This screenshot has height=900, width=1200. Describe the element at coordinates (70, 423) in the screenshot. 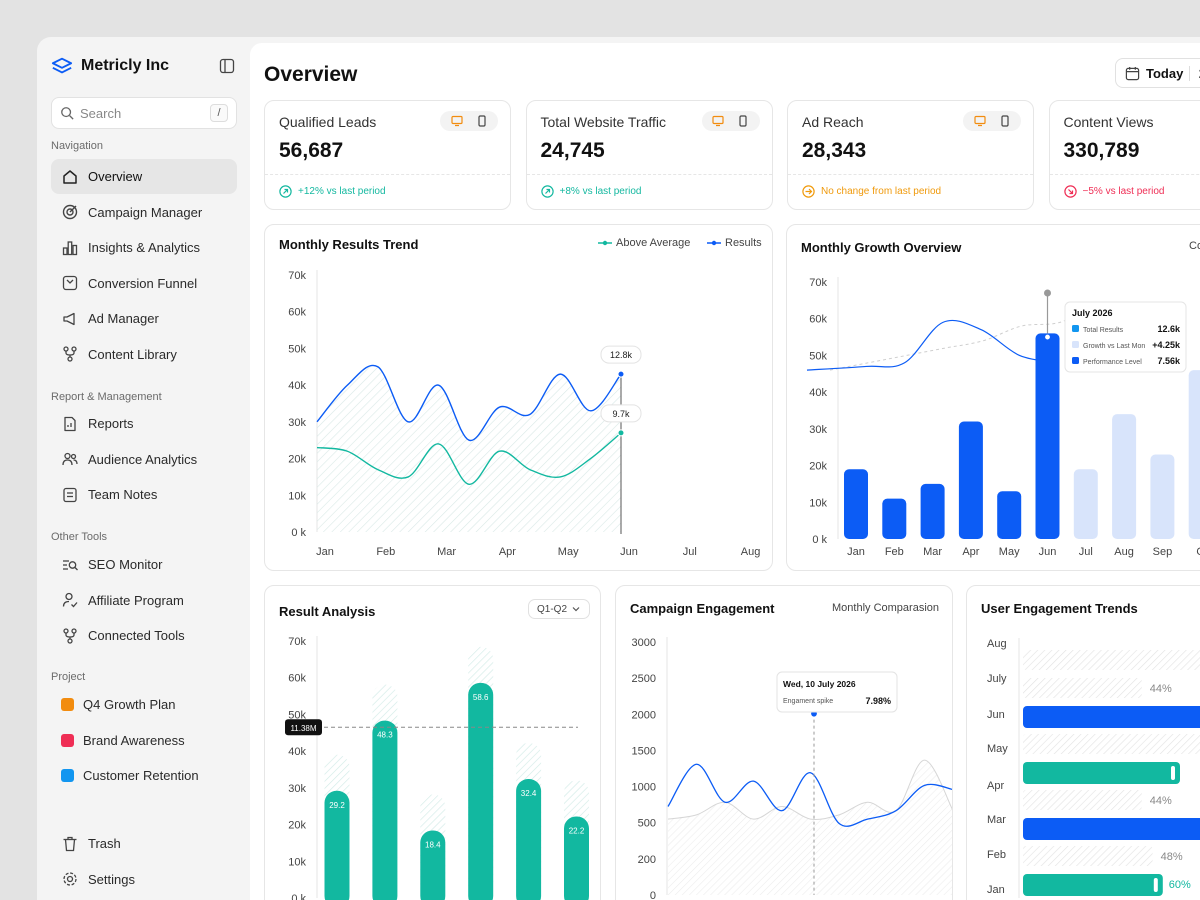

I see `report-icon` at that location.